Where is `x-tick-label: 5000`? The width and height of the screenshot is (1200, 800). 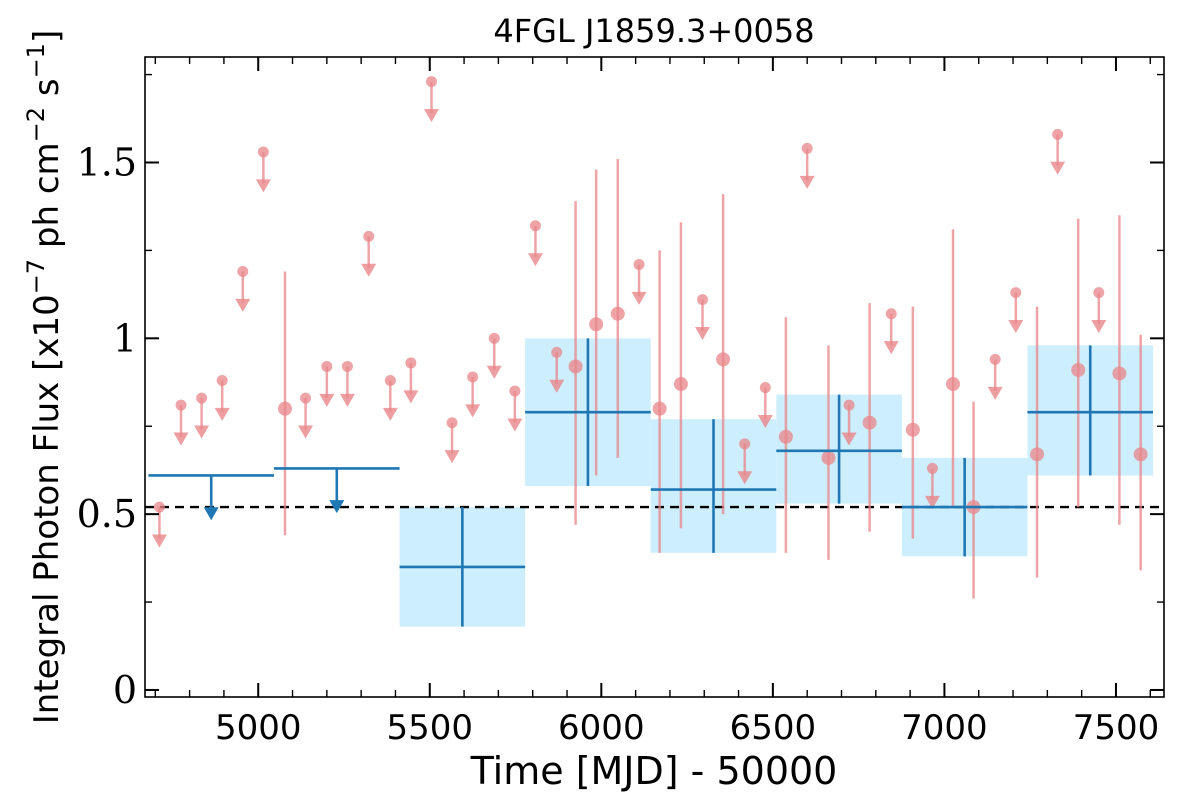
x-tick-label: 5000 is located at coordinates (258, 728).